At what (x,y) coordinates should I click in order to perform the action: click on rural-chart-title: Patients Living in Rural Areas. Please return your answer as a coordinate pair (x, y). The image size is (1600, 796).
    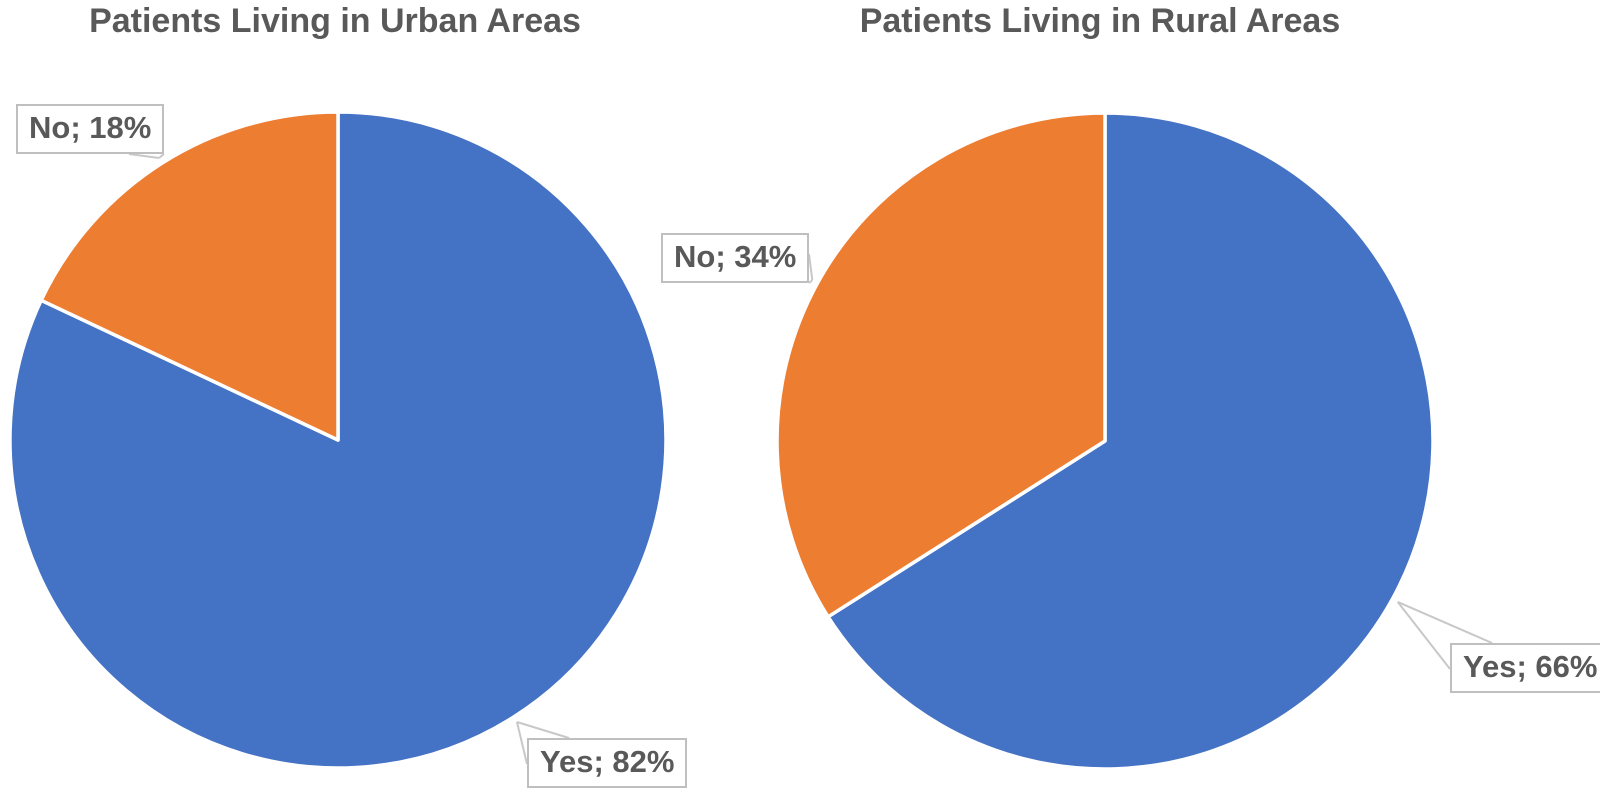
    Looking at the image, I should click on (1100, 21).